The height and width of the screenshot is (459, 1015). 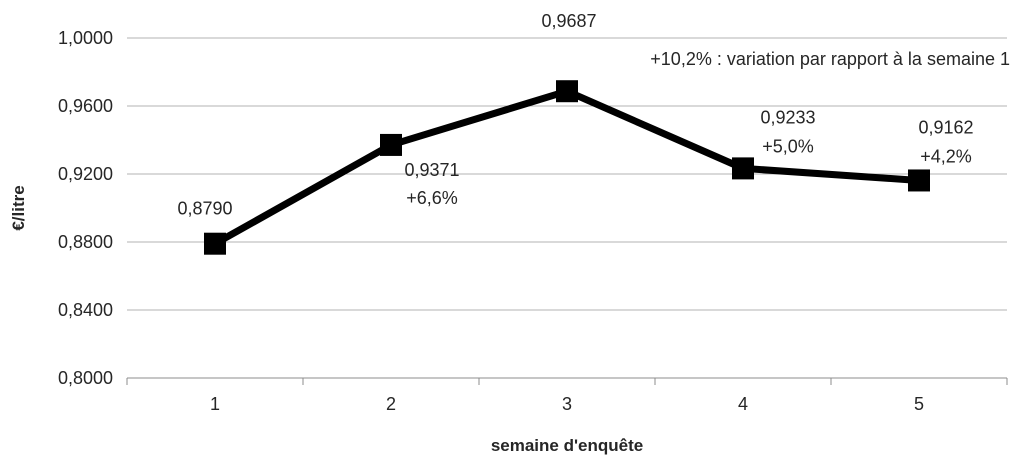 I want to click on y-tick-label: 0,9600, so click(x=85, y=106).